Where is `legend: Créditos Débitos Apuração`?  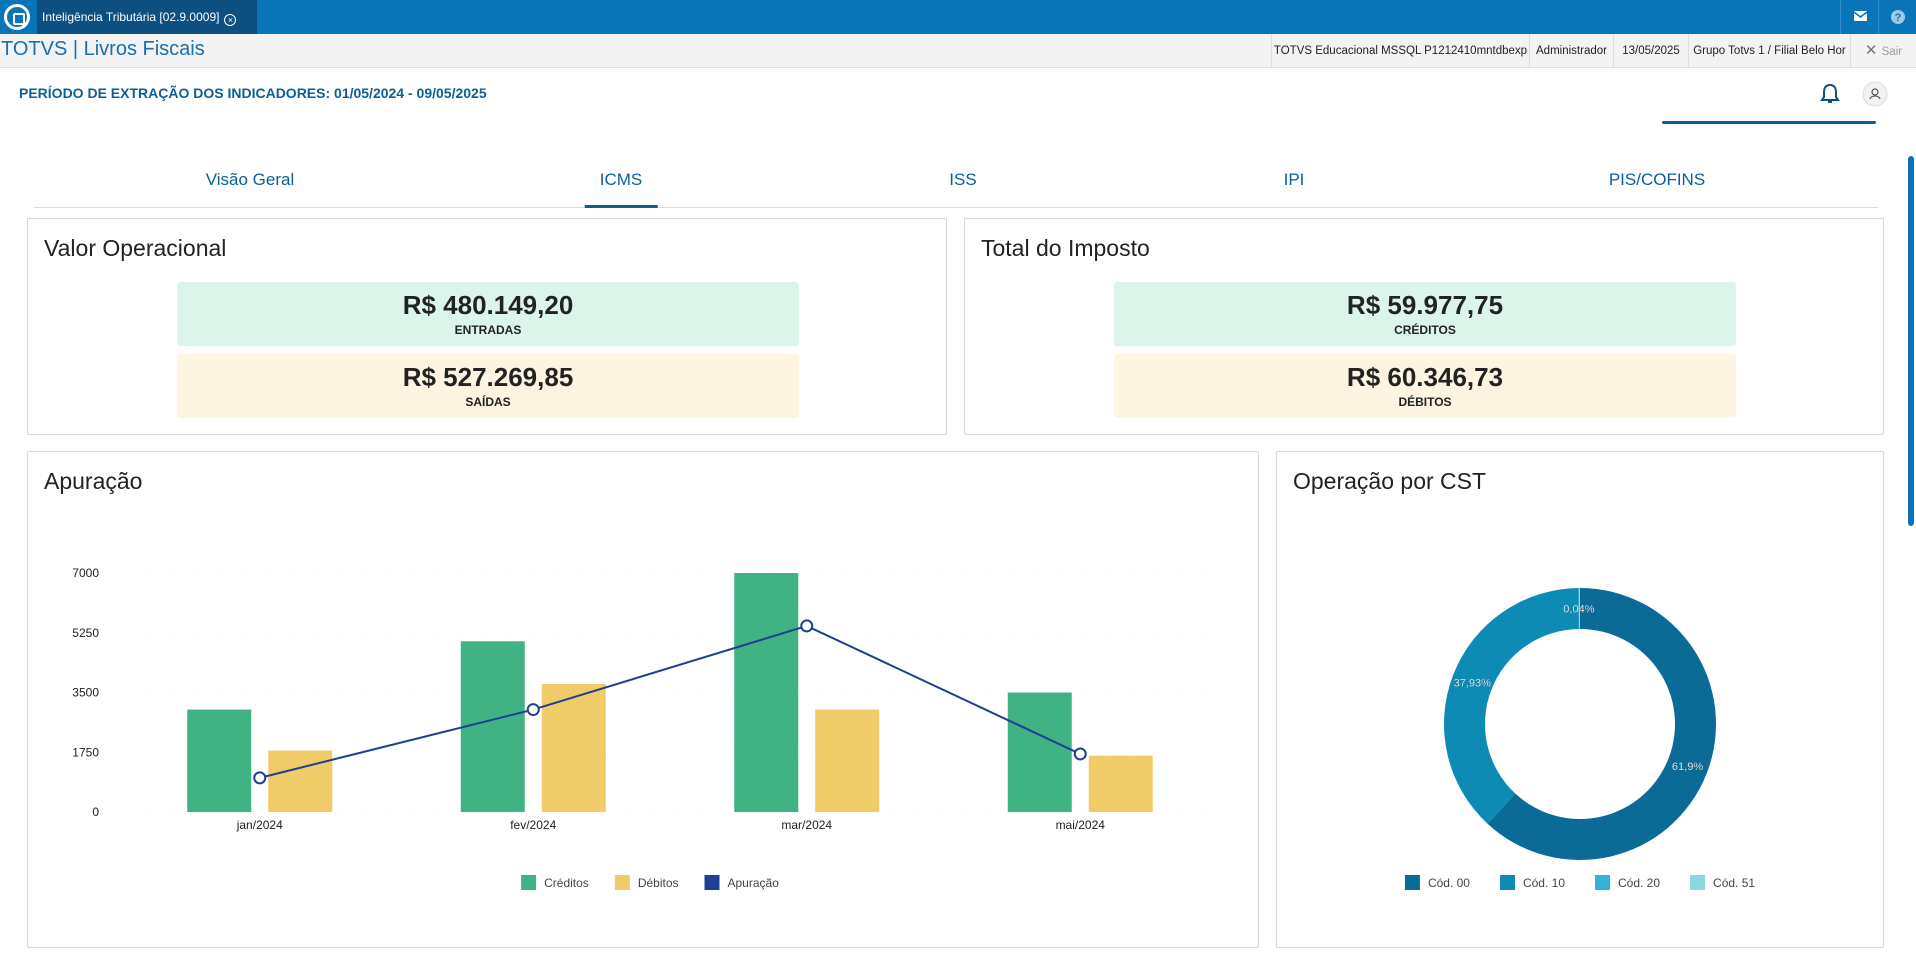
legend: Créditos Débitos Apuração is located at coordinates (650, 882).